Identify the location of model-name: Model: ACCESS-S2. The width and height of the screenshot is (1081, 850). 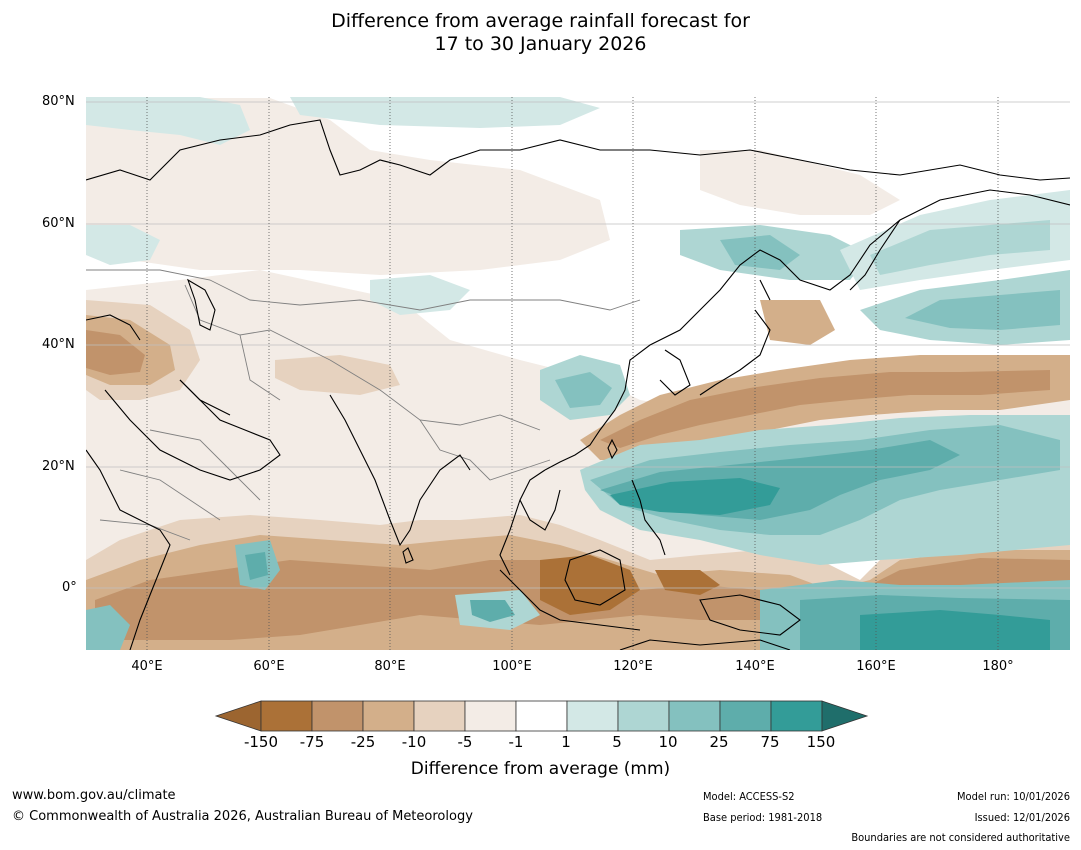
(749, 796).